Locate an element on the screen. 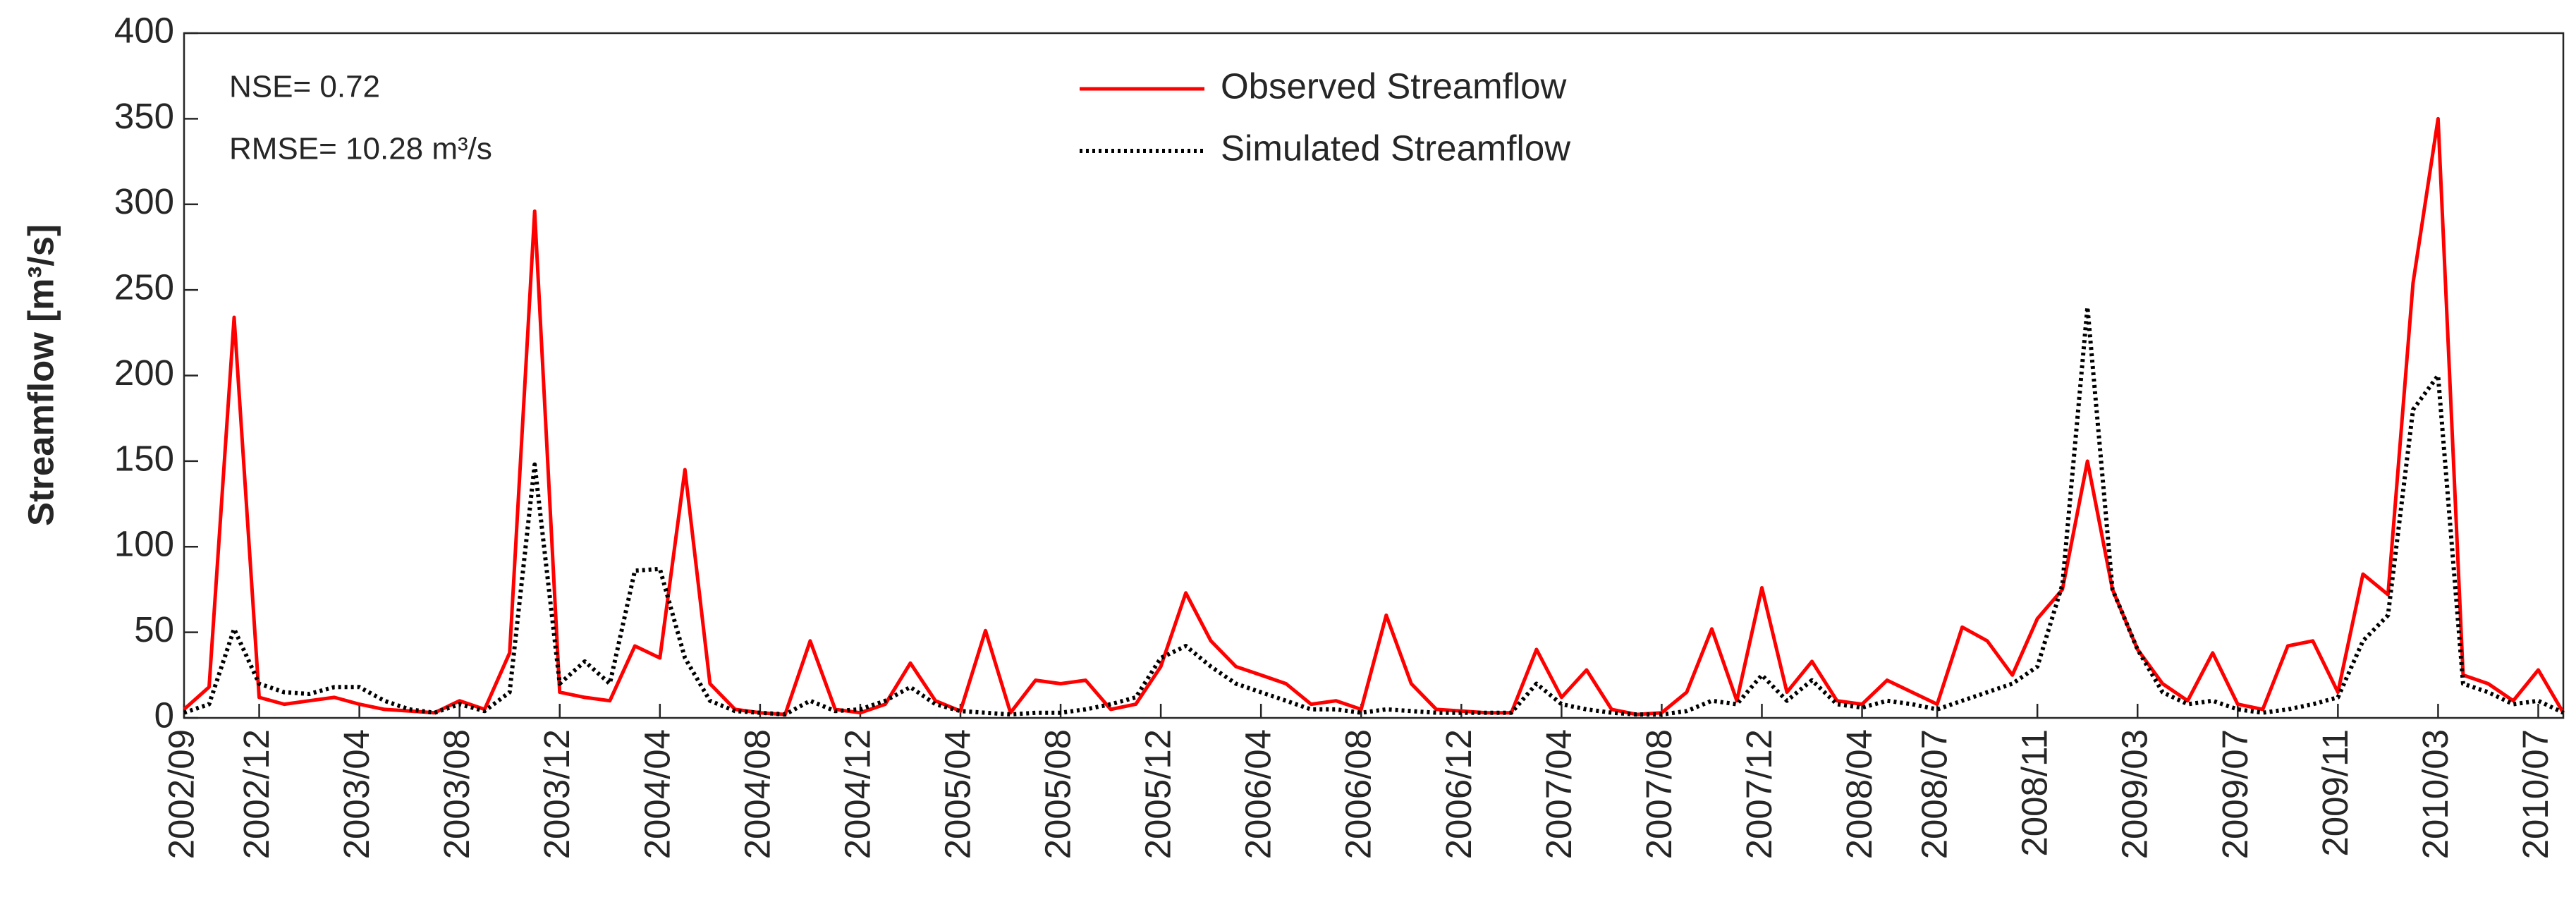  y-tick-label: 0 is located at coordinates (164, 715).